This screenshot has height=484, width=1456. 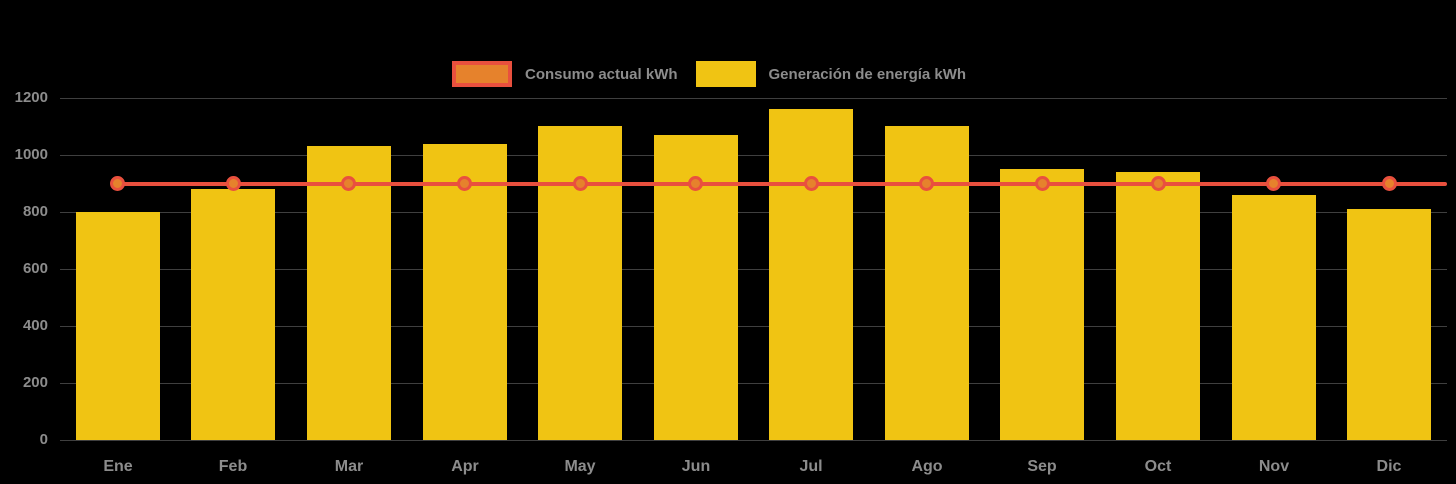 What do you see at coordinates (31, 154) in the screenshot?
I see `y-axis-label: 1000` at bounding box center [31, 154].